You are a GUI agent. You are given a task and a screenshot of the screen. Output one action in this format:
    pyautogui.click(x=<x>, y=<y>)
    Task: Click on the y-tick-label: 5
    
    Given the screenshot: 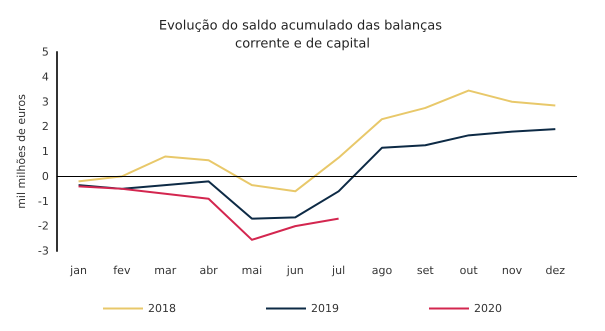 What is the action you would take?
    pyautogui.click(x=45, y=52)
    